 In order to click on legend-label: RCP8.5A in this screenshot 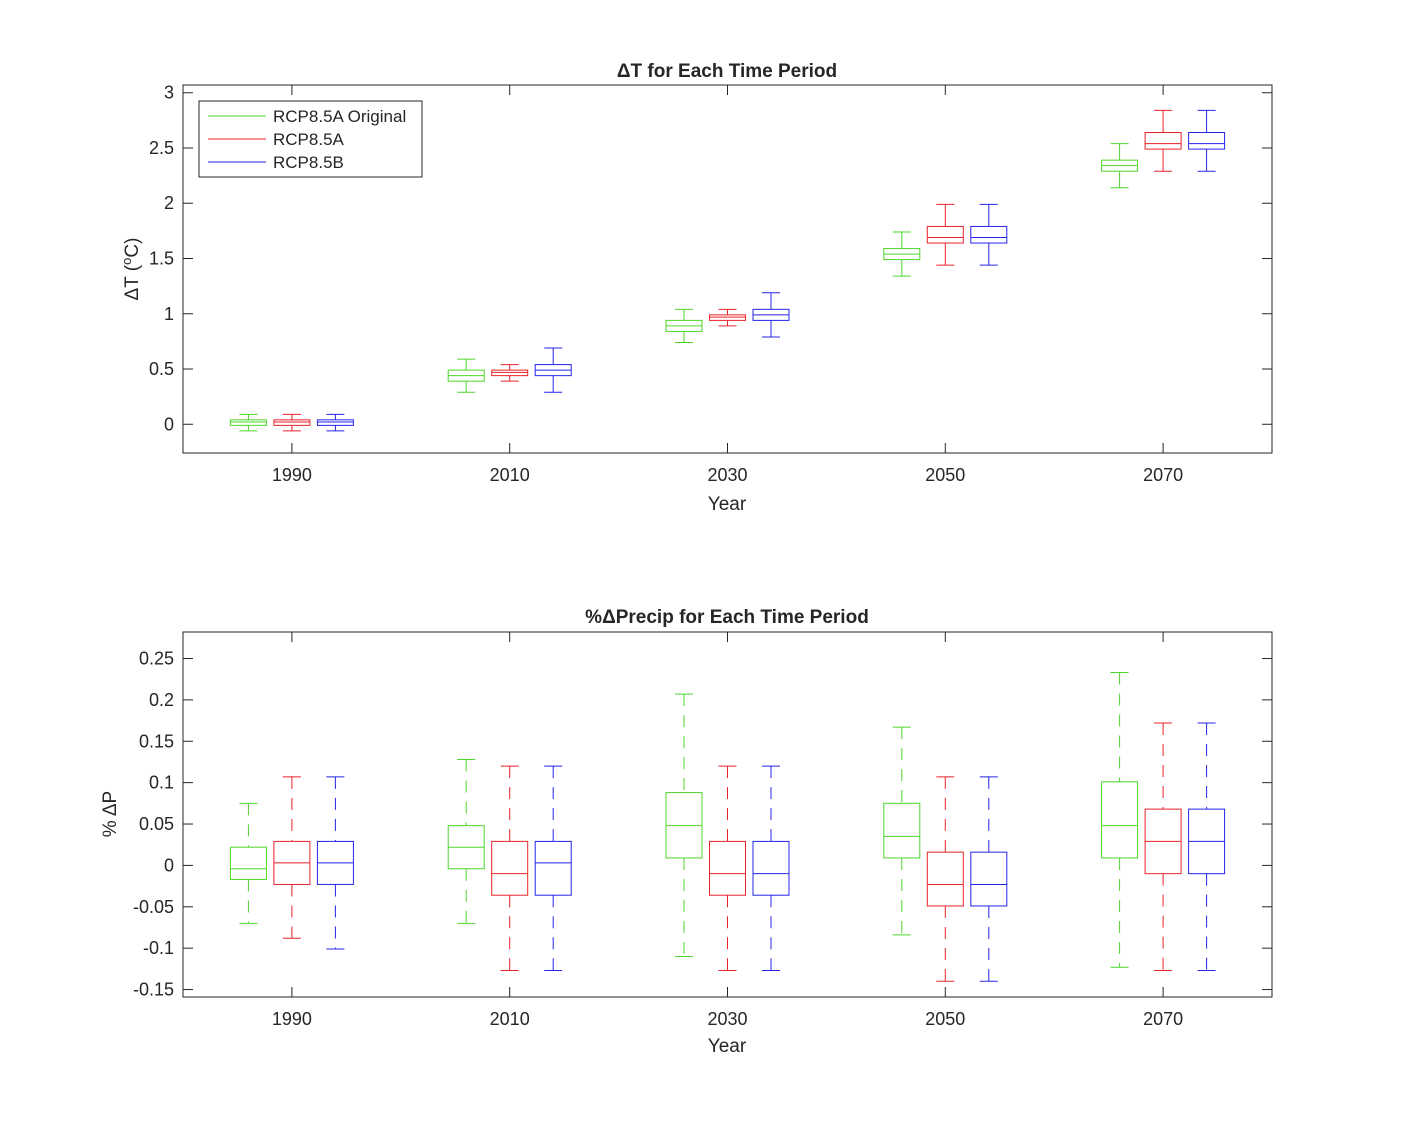, I will do `click(309, 139)`.